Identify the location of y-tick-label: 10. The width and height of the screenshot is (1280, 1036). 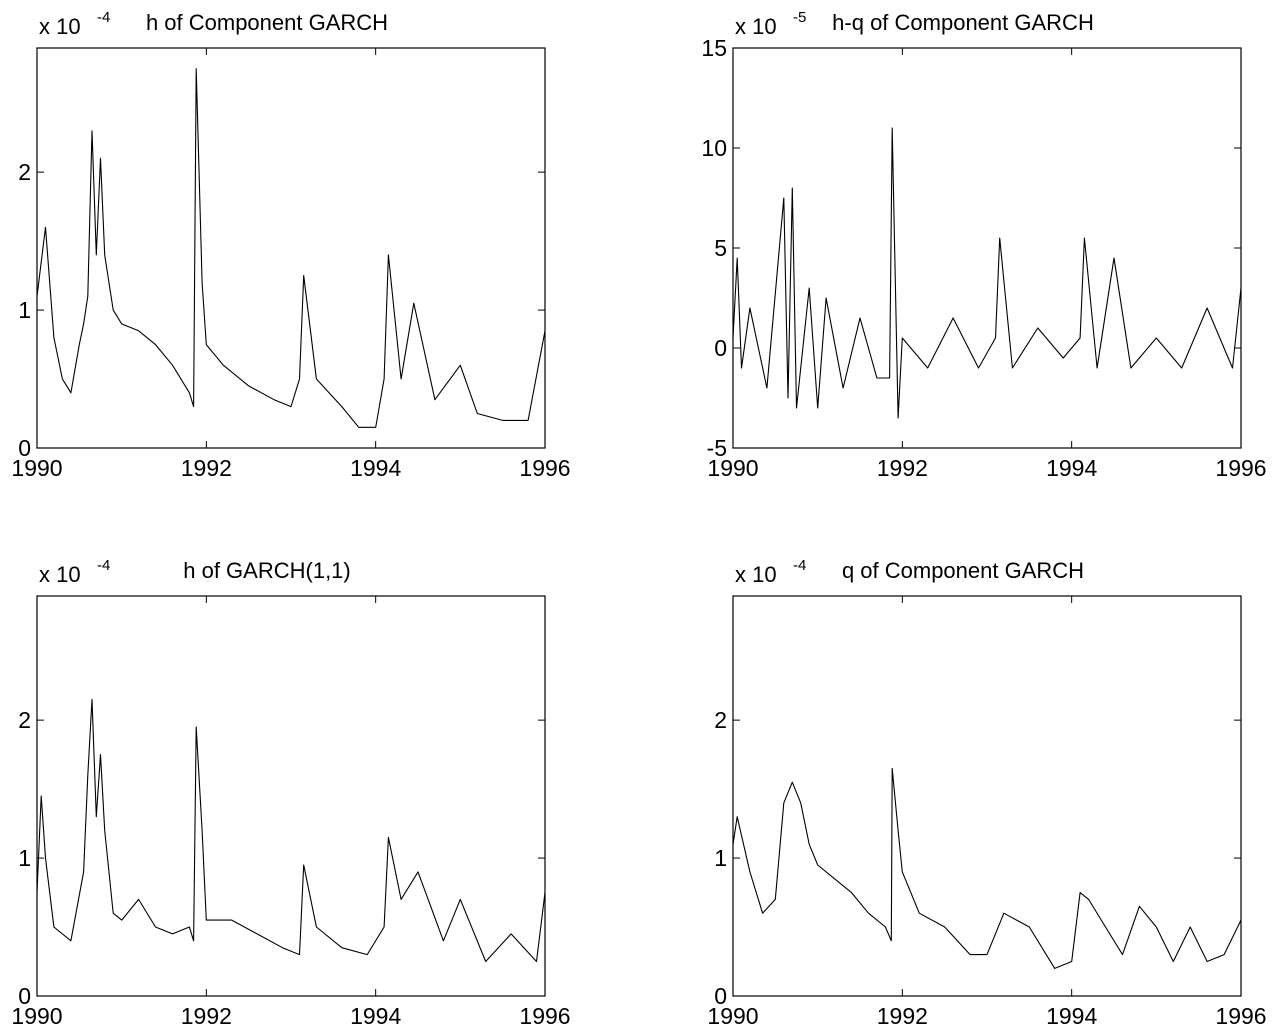
(714, 148).